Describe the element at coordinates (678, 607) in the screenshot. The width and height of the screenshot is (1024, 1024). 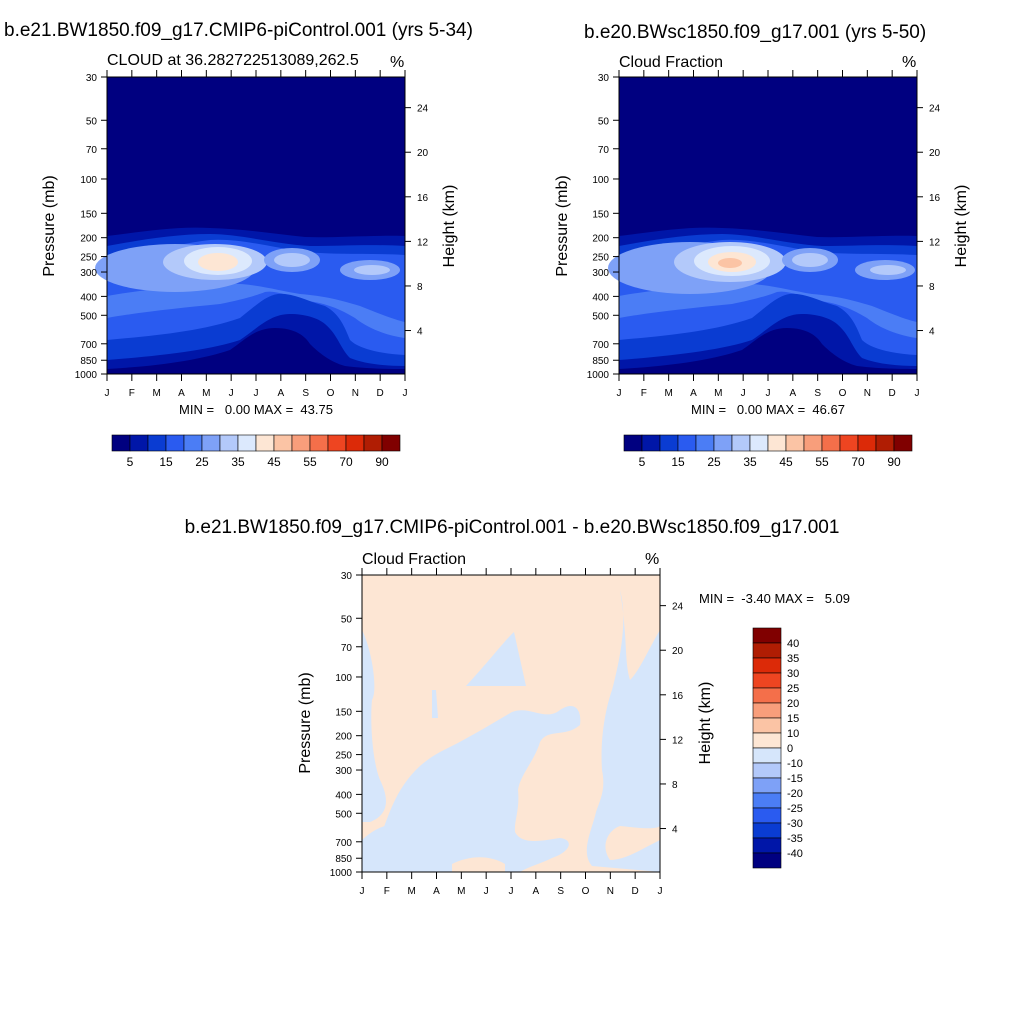
I see `height-tick-label: 24` at that location.